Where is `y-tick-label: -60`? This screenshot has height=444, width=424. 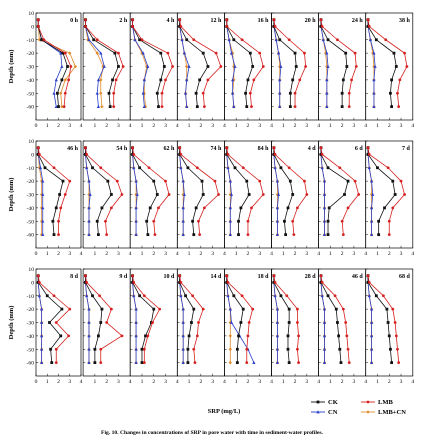
y-tick-label: -60 is located at coordinates (31, 108).